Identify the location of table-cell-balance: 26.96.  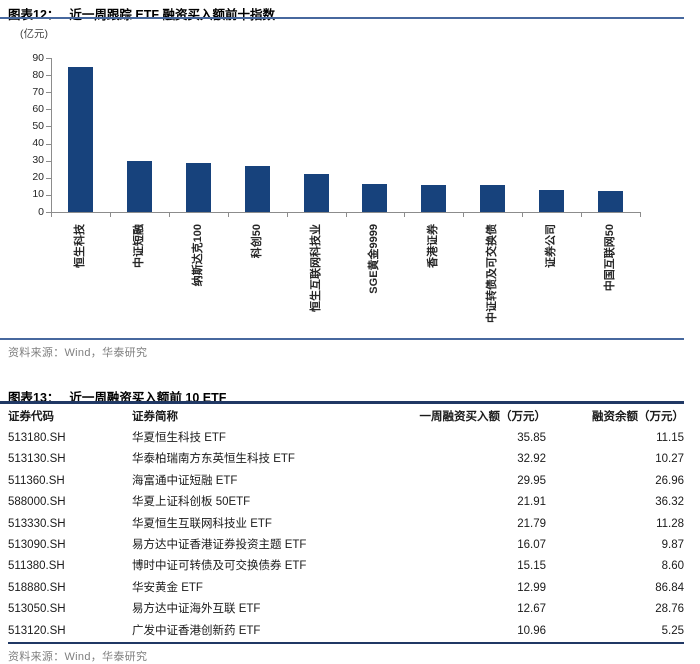
(669, 480).